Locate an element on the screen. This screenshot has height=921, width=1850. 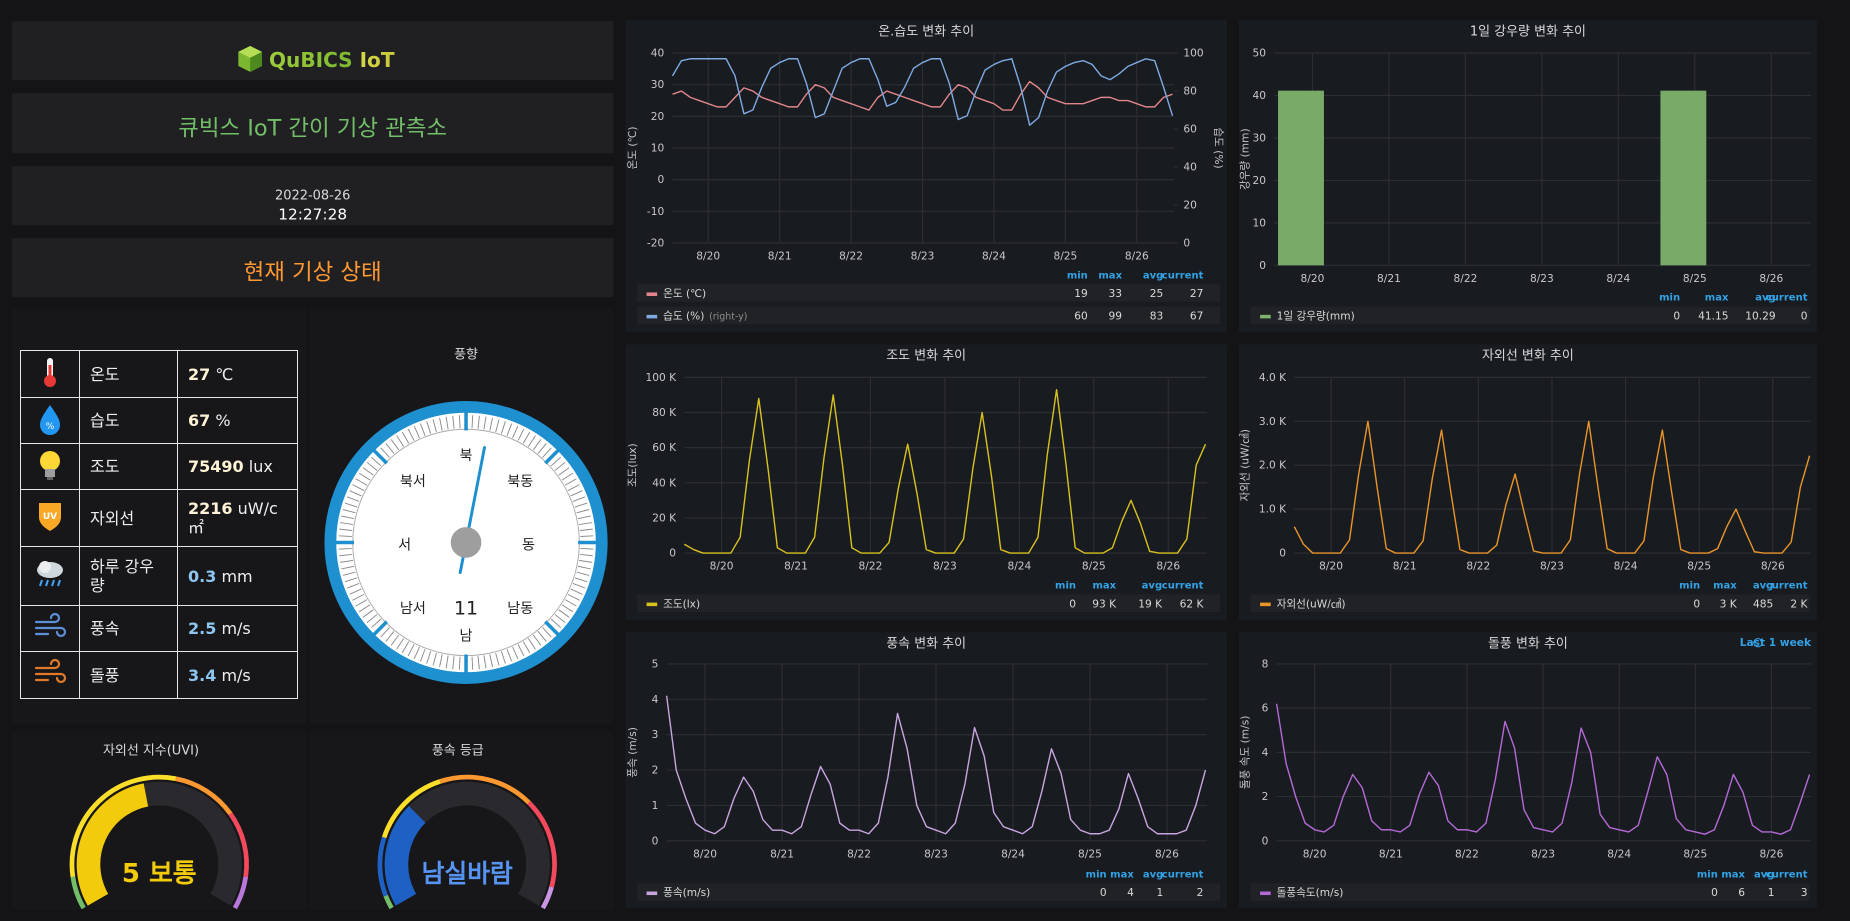
gauge-threshold is located at coordinates (411, 809).